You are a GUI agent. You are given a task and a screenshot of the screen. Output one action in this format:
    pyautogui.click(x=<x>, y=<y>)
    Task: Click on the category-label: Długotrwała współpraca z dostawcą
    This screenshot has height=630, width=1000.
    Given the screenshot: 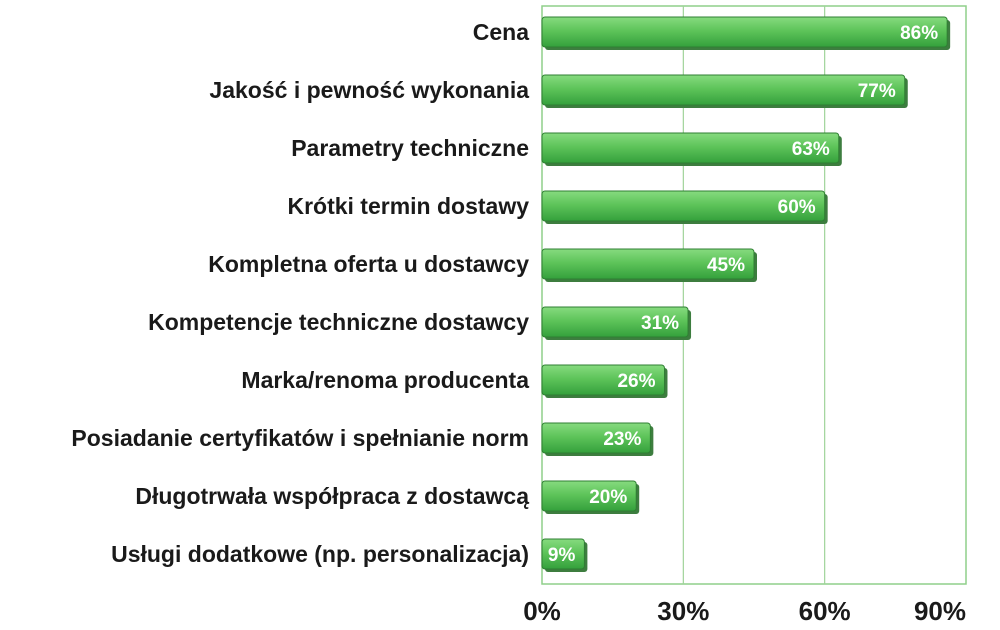 What is the action you would take?
    pyautogui.click(x=332, y=496)
    